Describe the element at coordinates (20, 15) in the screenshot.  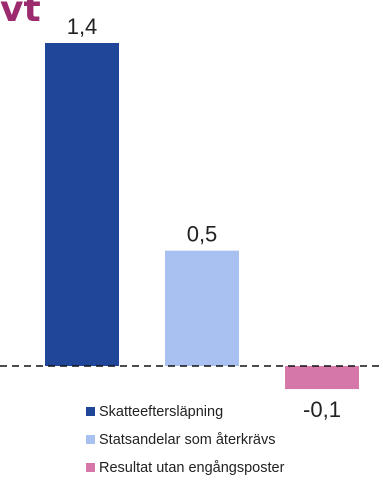
I see `chart-title-fragment: vt` at that location.